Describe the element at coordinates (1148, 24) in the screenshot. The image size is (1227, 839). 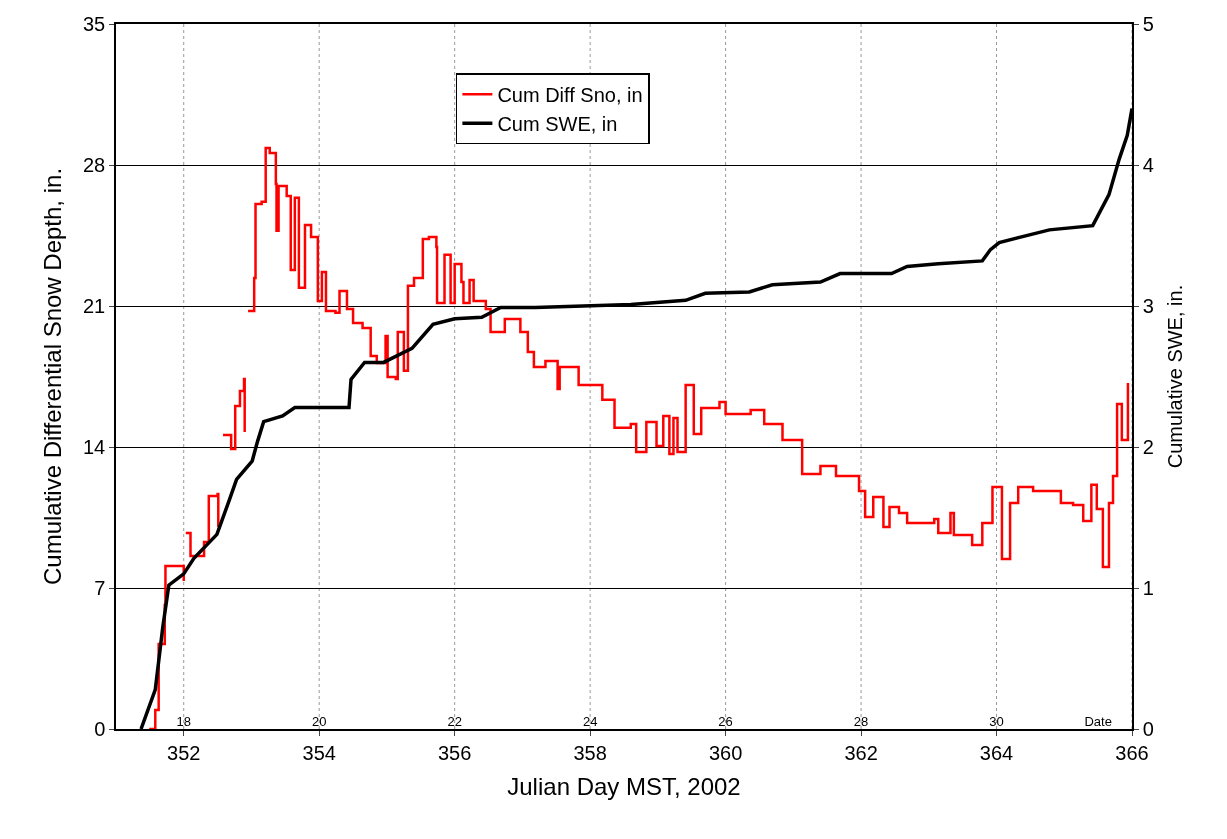
I see `y2-tick-label: 5` at that location.